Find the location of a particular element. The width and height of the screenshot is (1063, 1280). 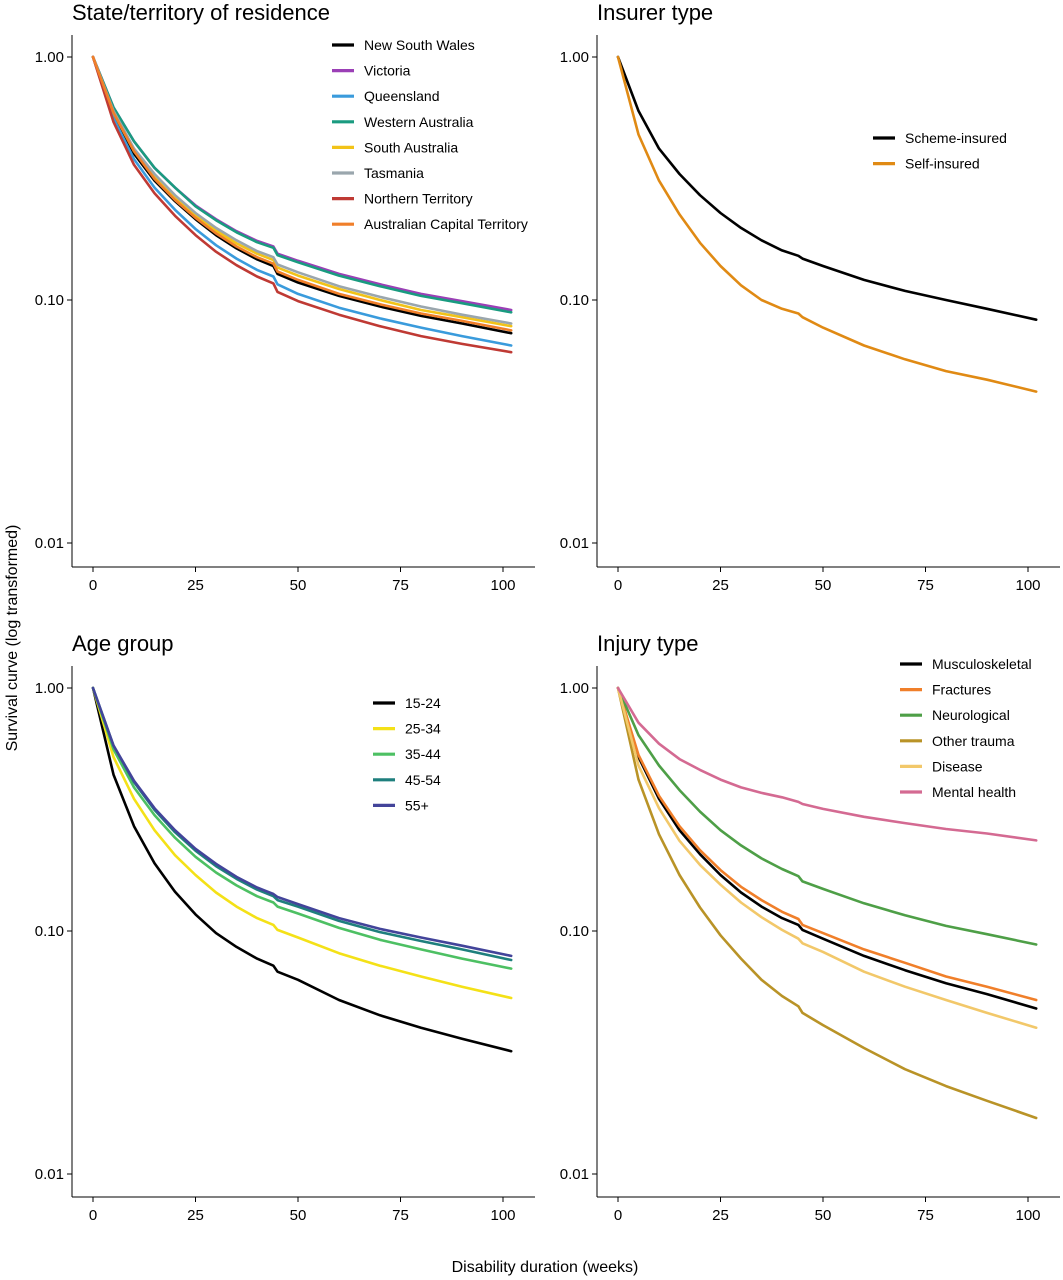

legend-label: South Australia is located at coordinates (411, 147).